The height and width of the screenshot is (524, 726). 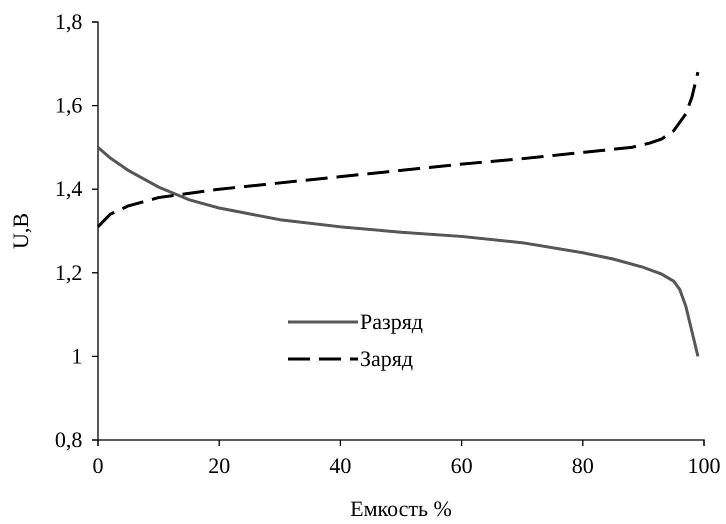 What do you see at coordinates (68, 439) in the screenshot?
I see `y-tick-label: 0,8` at bounding box center [68, 439].